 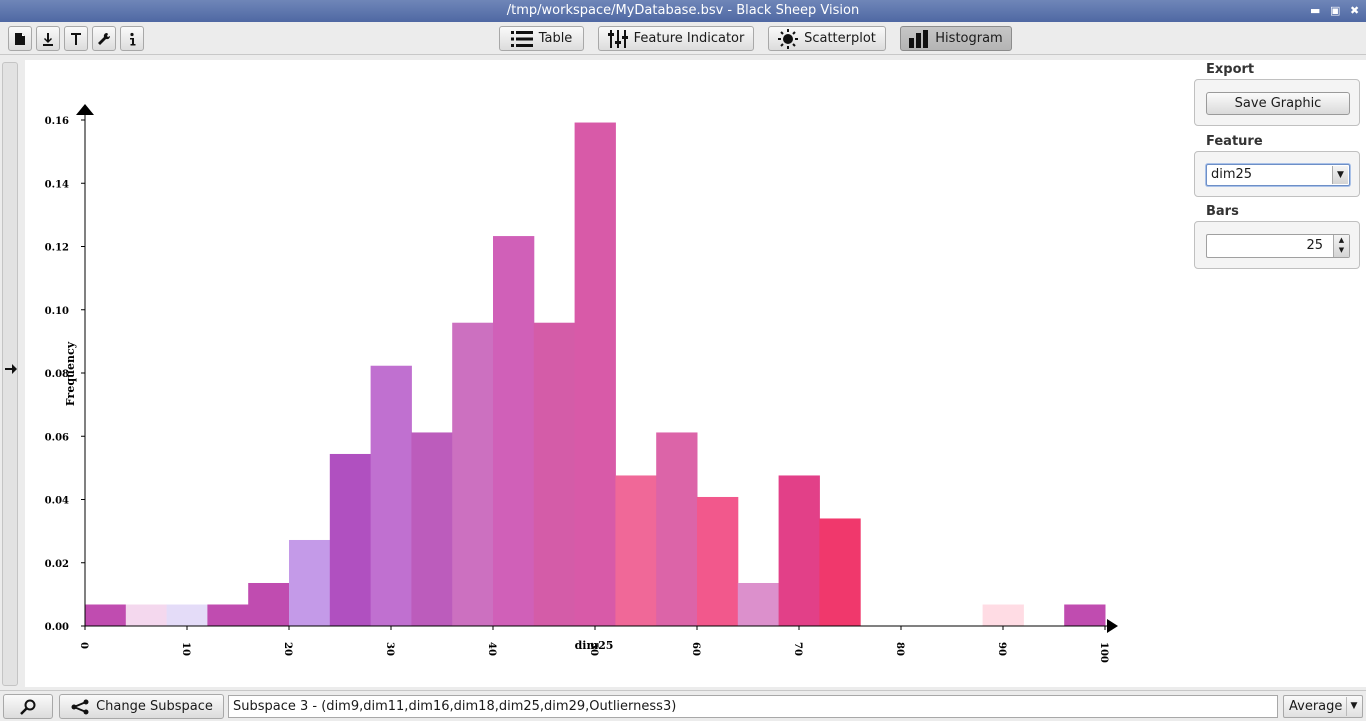 I want to click on download-icon, so click(x=48, y=39).